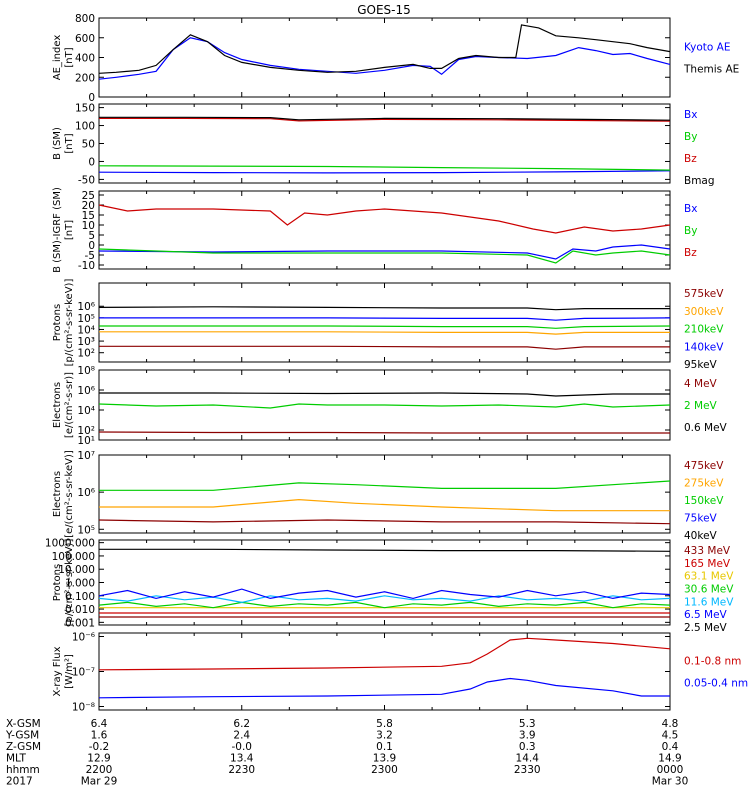 This screenshot has height=800, width=750. Describe the element at coordinates (707, 551) in the screenshot. I see `legend-label: 433 MeV` at that location.